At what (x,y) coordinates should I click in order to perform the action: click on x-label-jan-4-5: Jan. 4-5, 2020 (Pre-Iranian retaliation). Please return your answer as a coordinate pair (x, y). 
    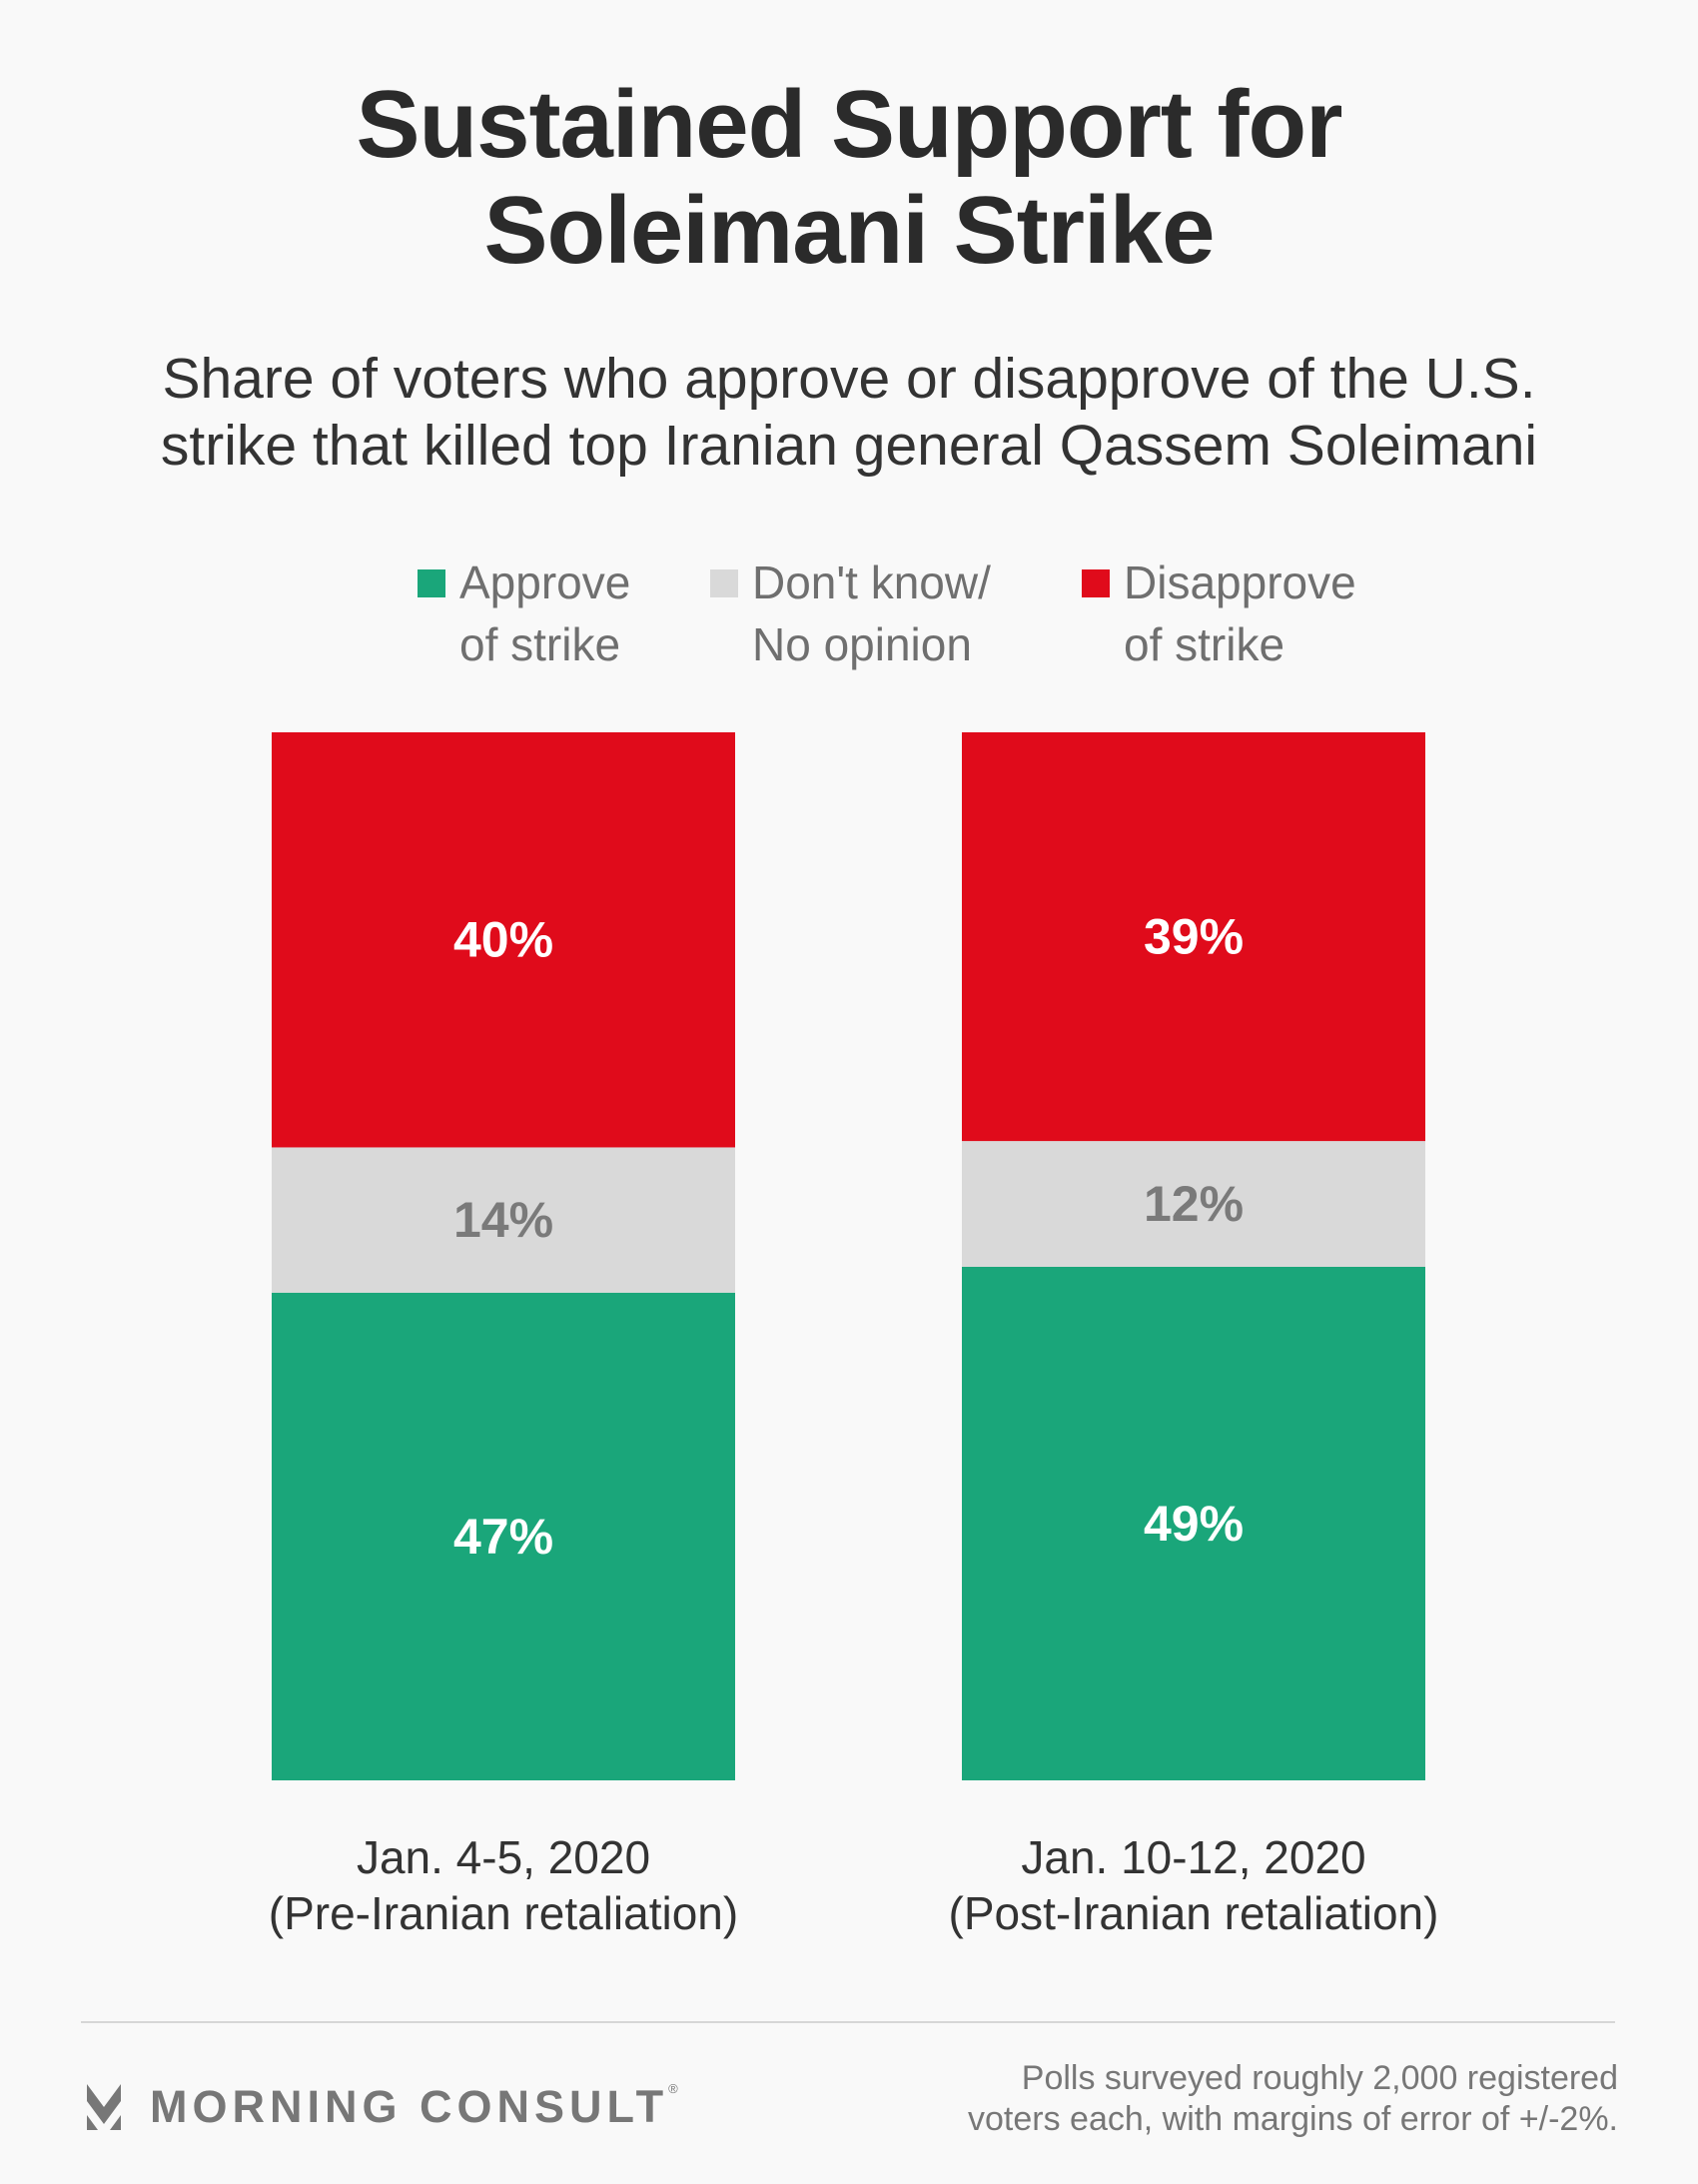
    Looking at the image, I should click on (503, 1885).